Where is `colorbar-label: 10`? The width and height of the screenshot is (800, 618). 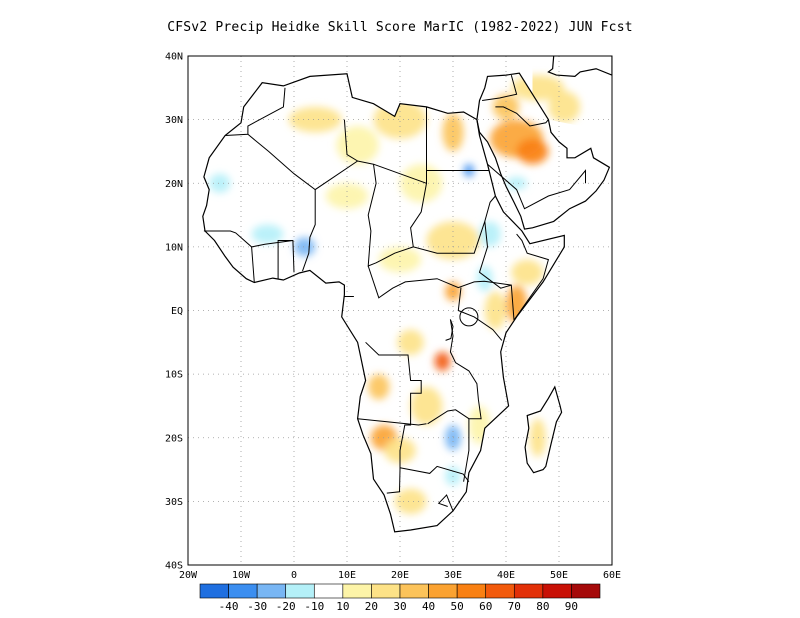 colorbar-label: 10 is located at coordinates (342, 606).